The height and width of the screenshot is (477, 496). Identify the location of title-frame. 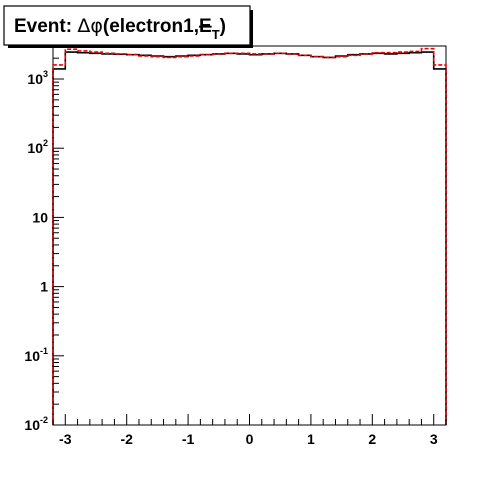
(127, 25).